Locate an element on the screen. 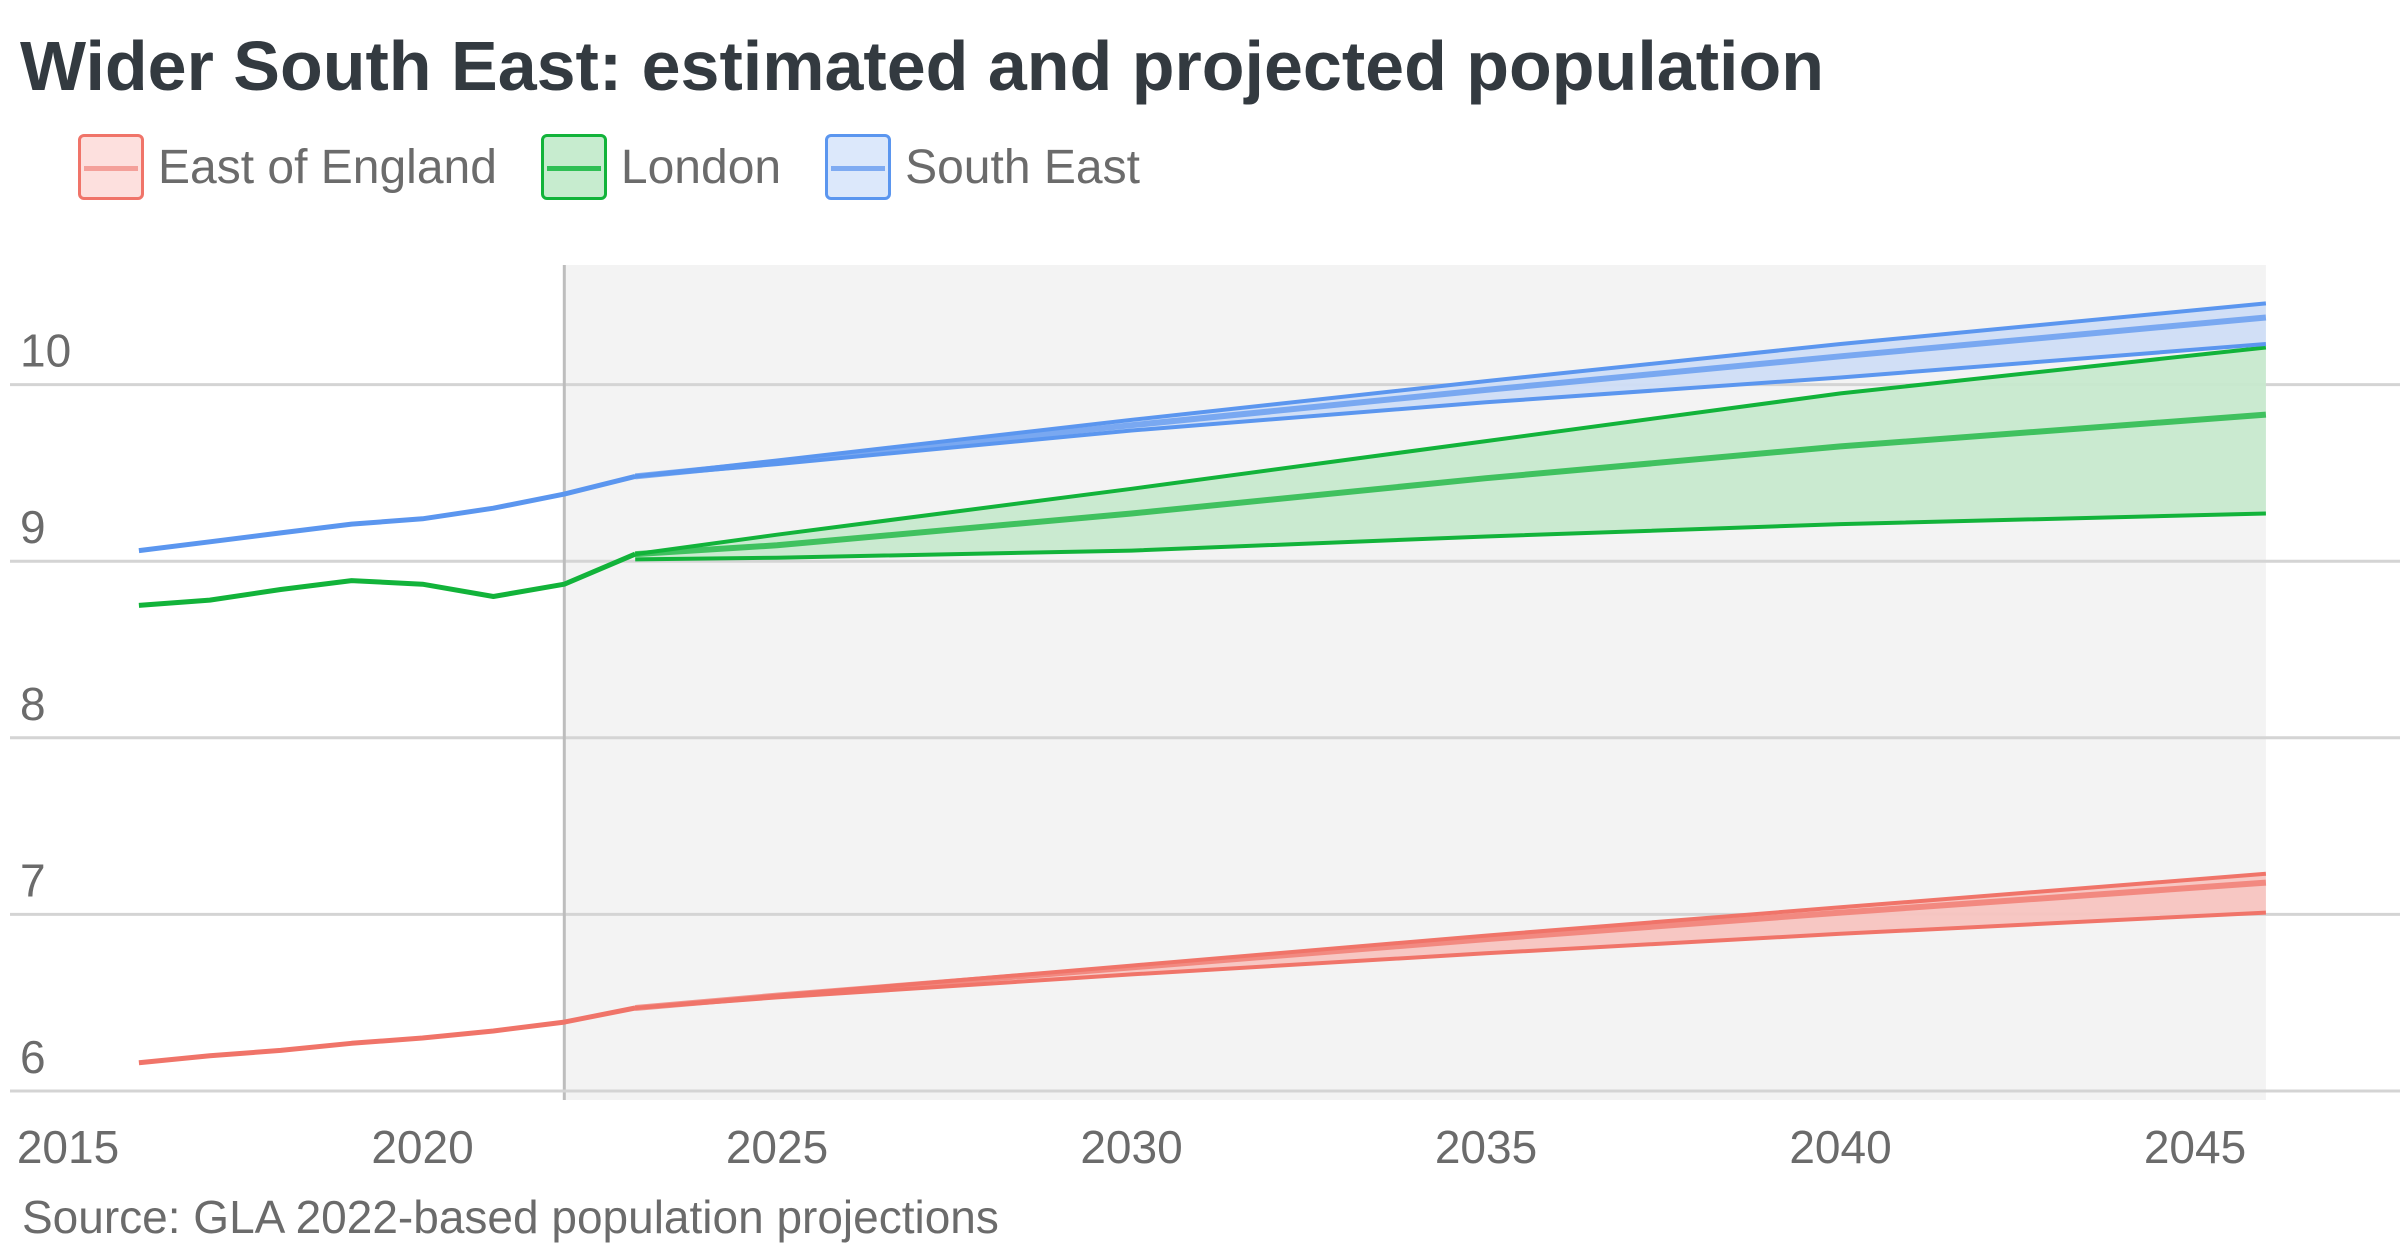  y-tick-label: 9 is located at coordinates (33, 527).